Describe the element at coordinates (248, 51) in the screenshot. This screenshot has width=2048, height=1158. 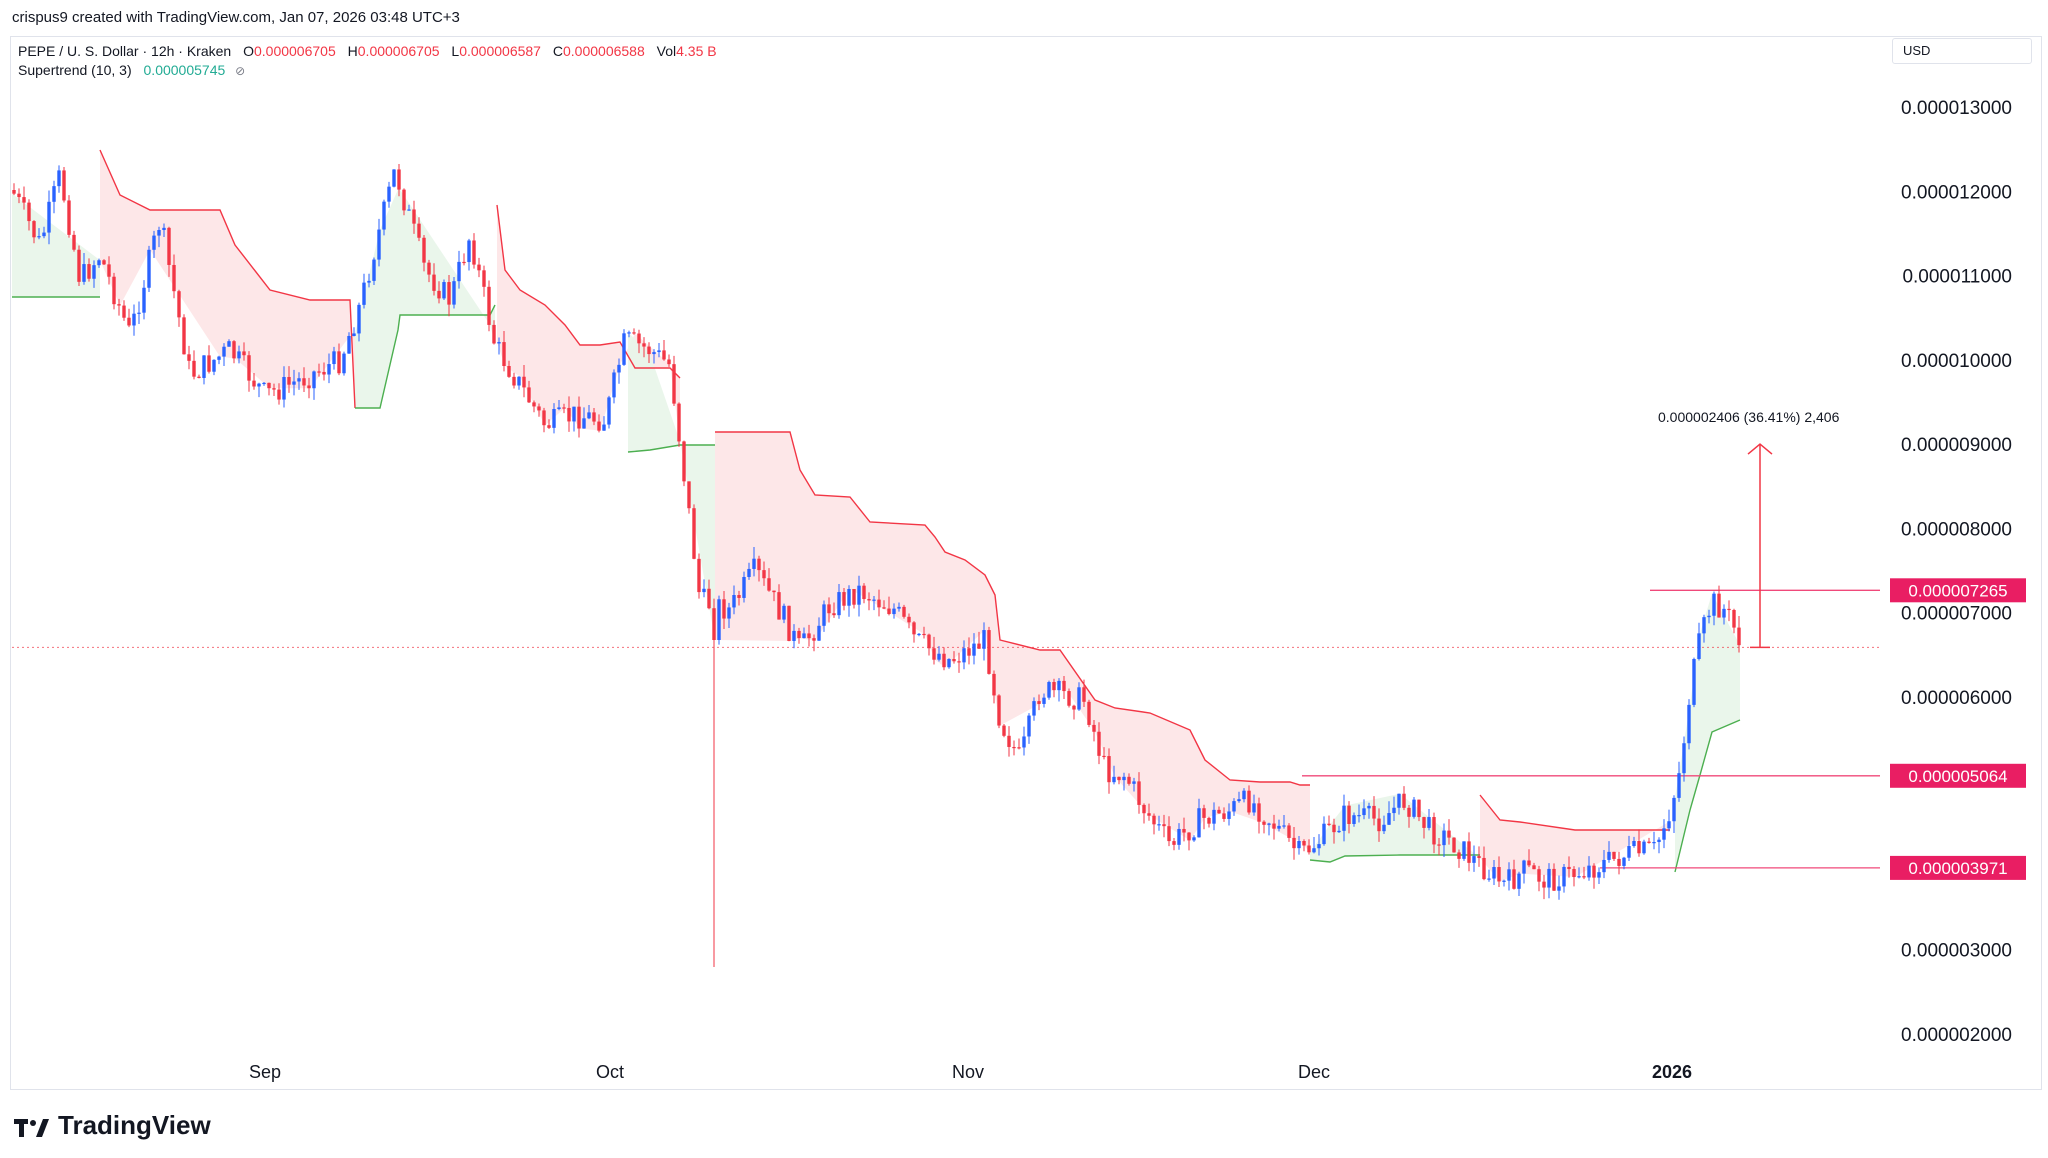
I see `open-label: O` at that location.